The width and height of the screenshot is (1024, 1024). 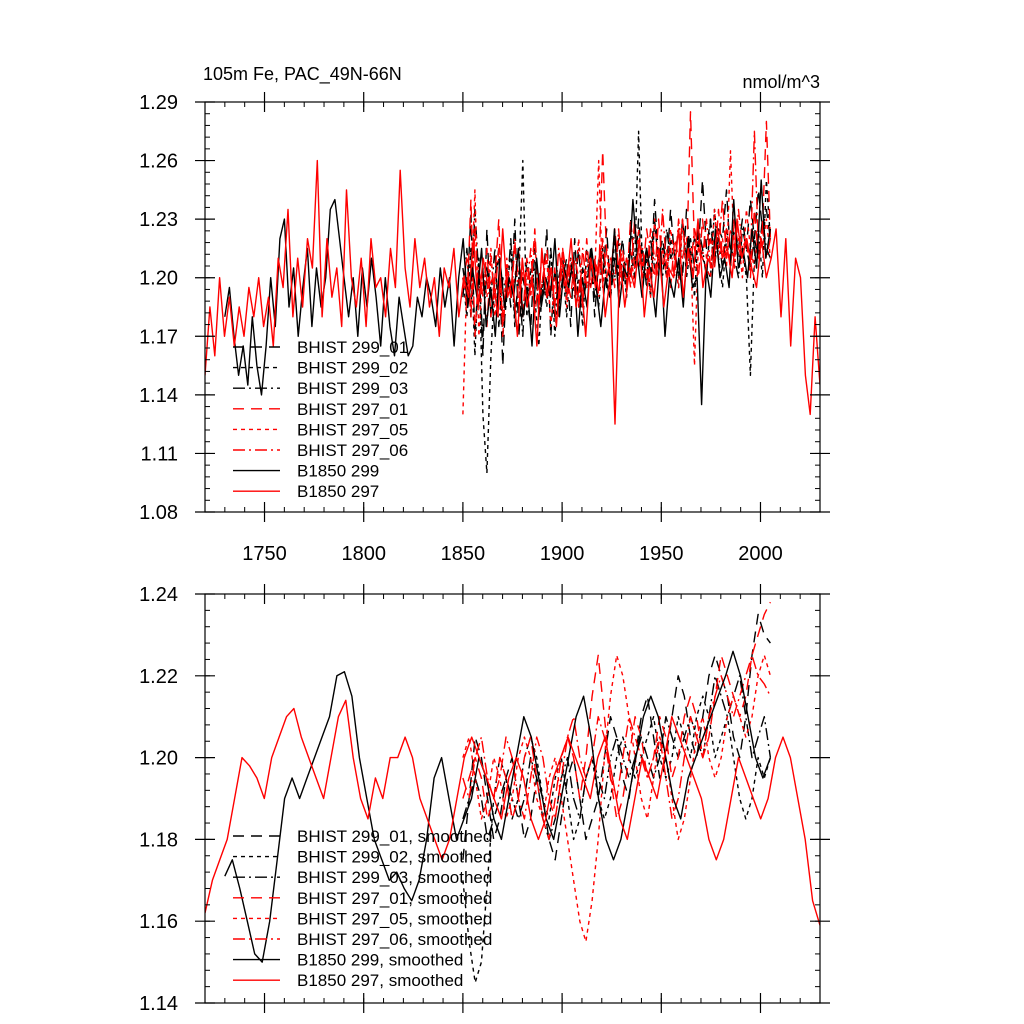 I want to click on panel-1-x-tick-label: 2000, so click(x=760, y=554).